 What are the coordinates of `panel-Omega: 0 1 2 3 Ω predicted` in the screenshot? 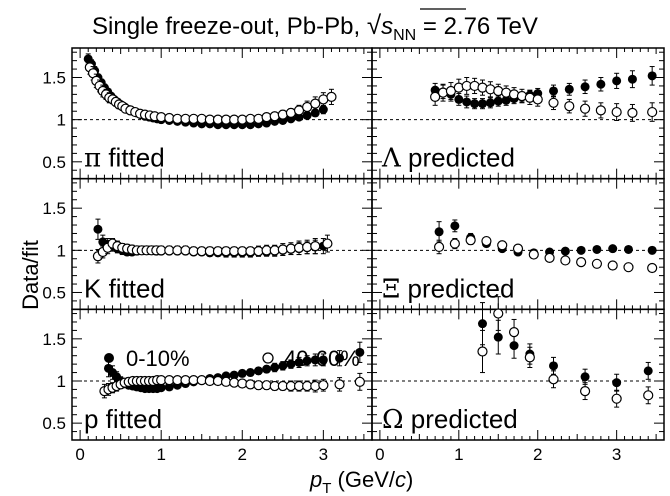 It's located at (518, 380).